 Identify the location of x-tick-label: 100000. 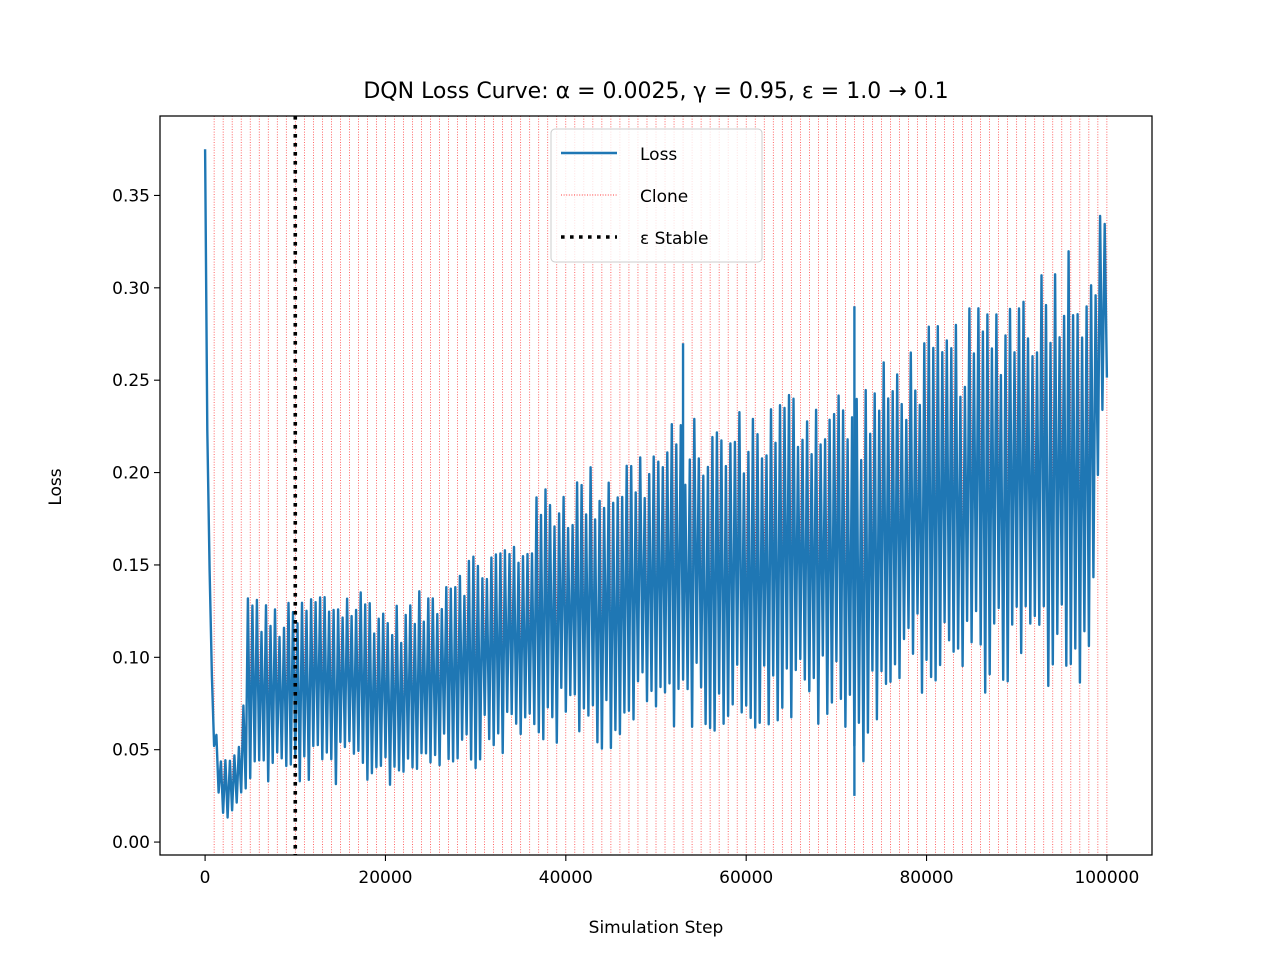
(1106, 878).